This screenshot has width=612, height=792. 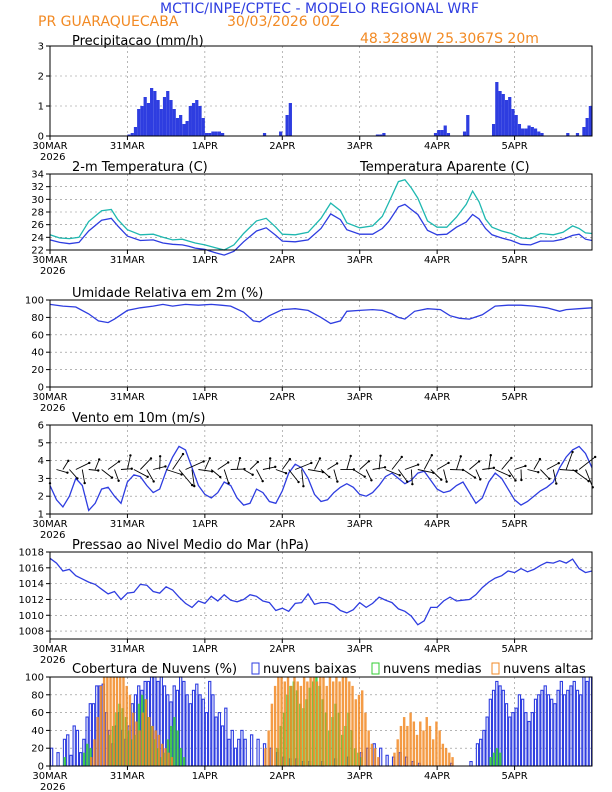 I want to click on ytick-label: 1008, so click(x=31, y=632).